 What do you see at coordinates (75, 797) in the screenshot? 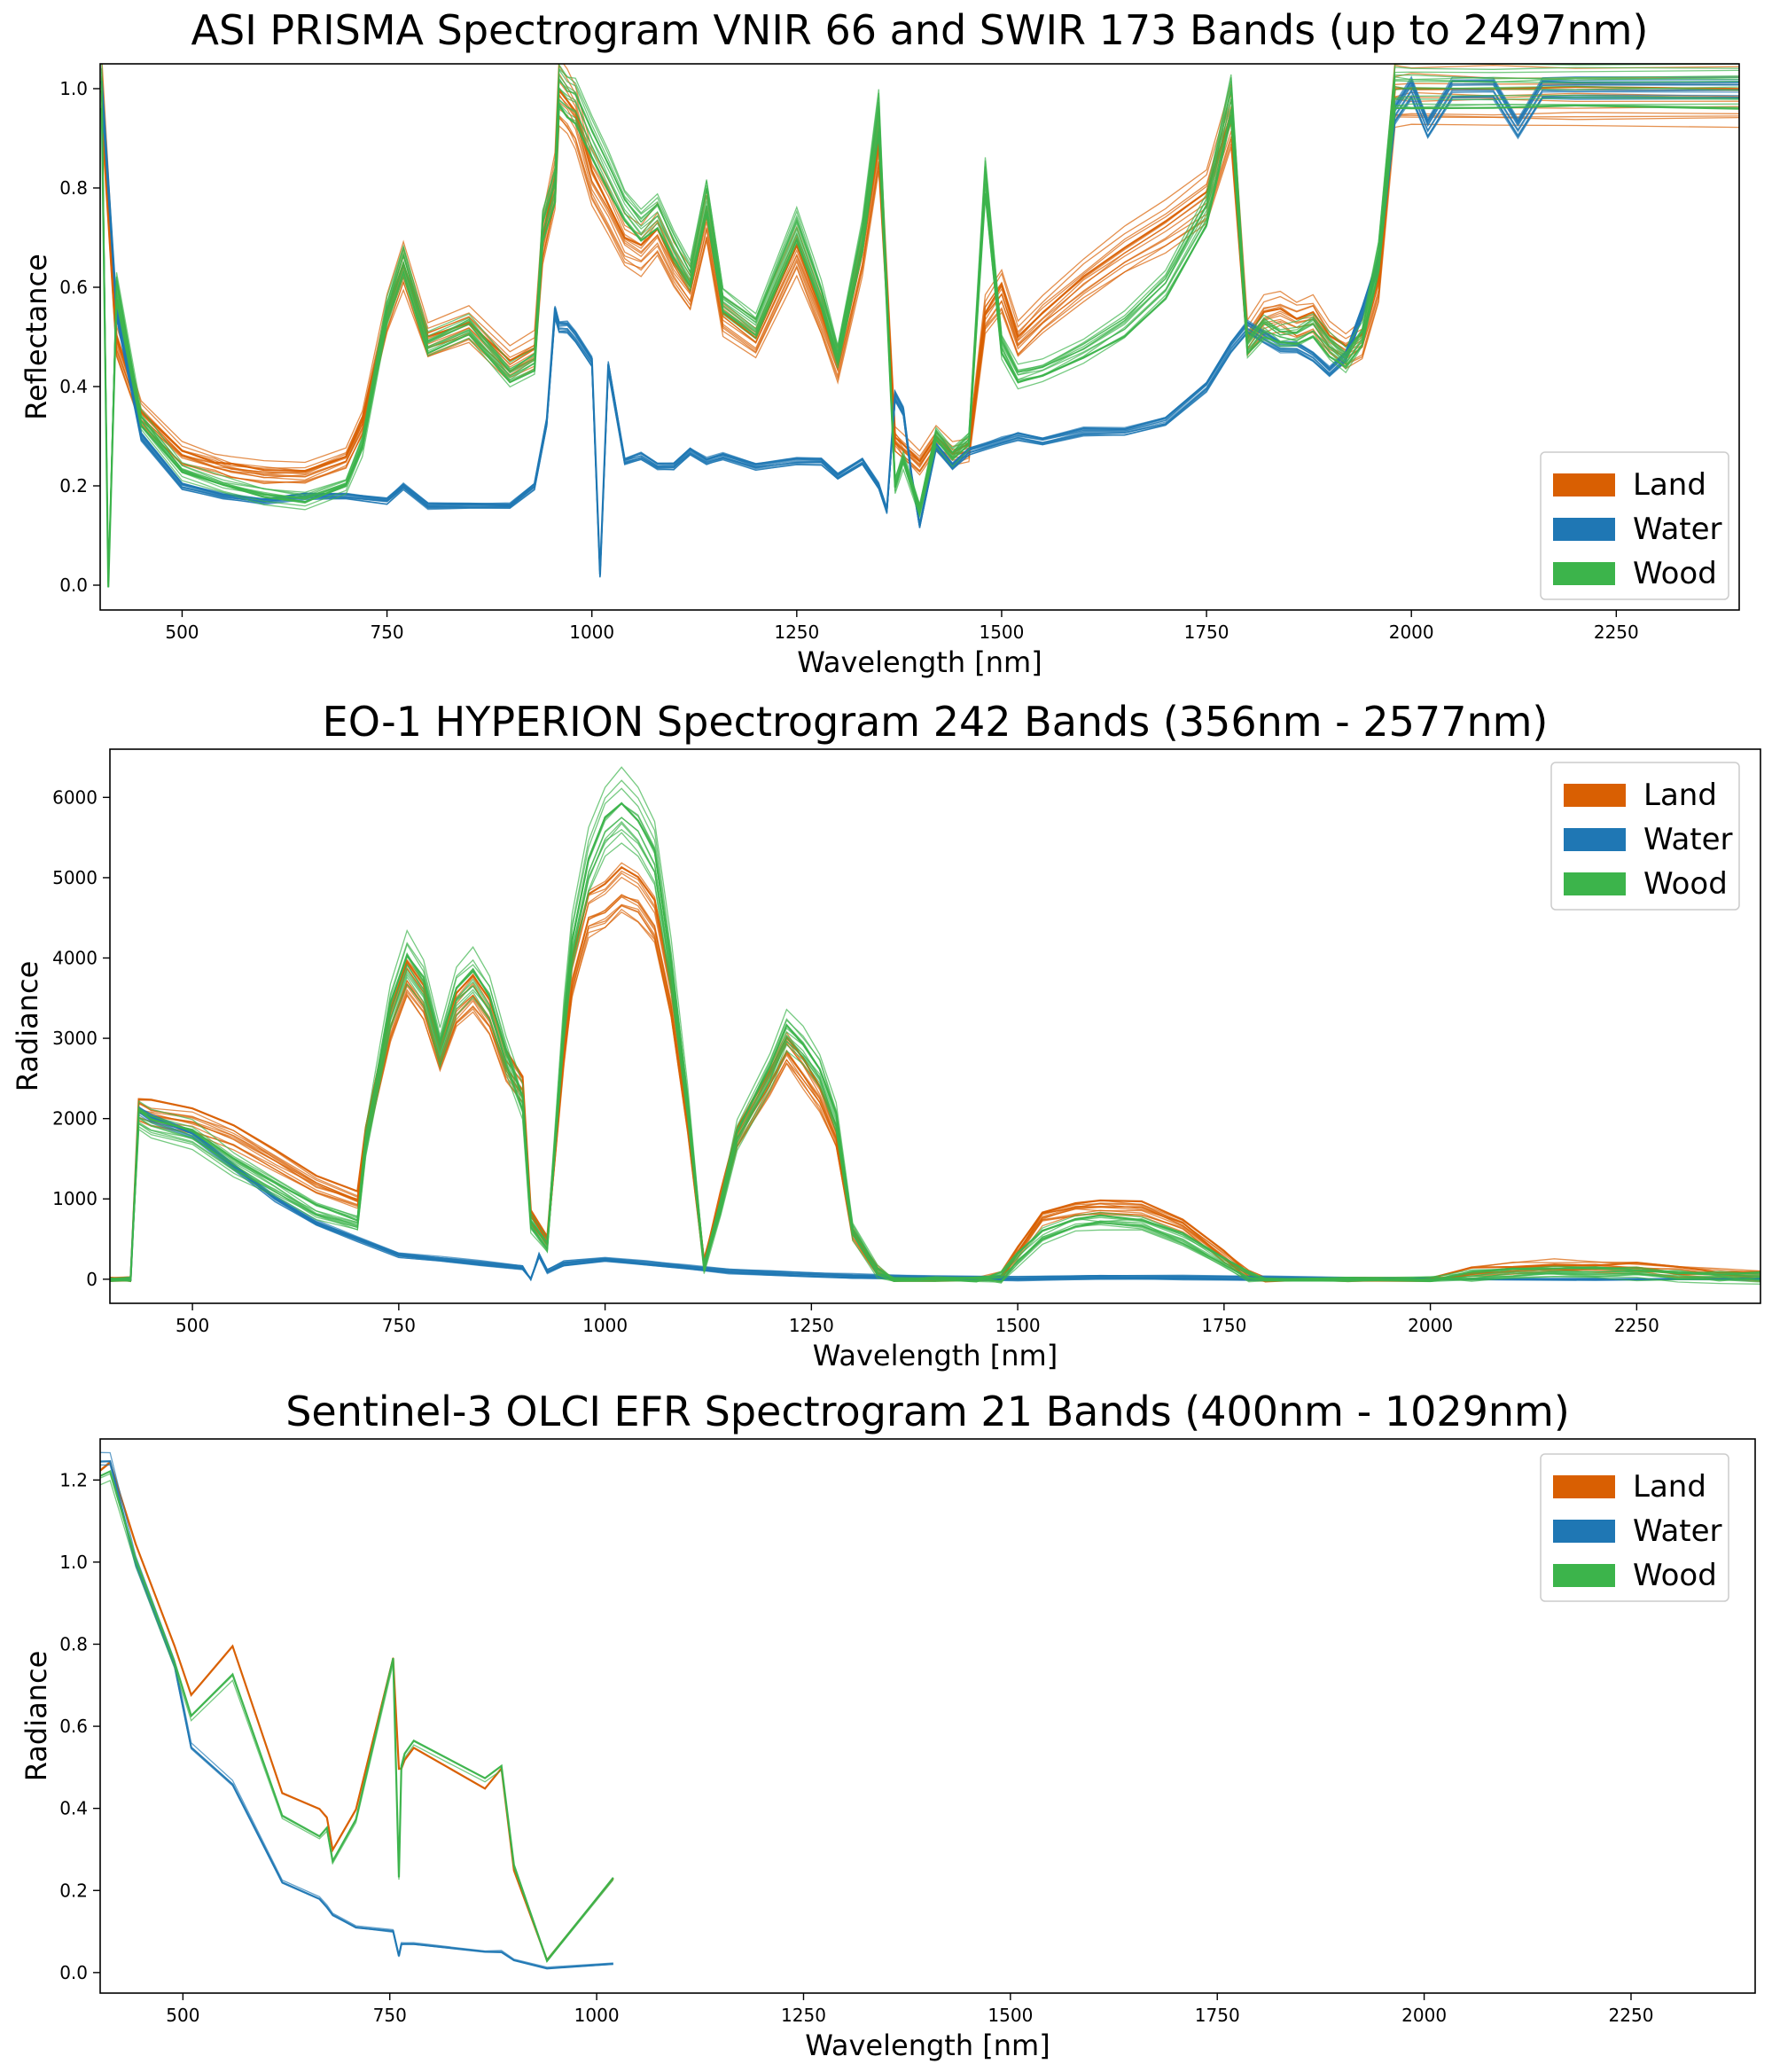
I see `y-tick-label: 6000` at bounding box center [75, 797].